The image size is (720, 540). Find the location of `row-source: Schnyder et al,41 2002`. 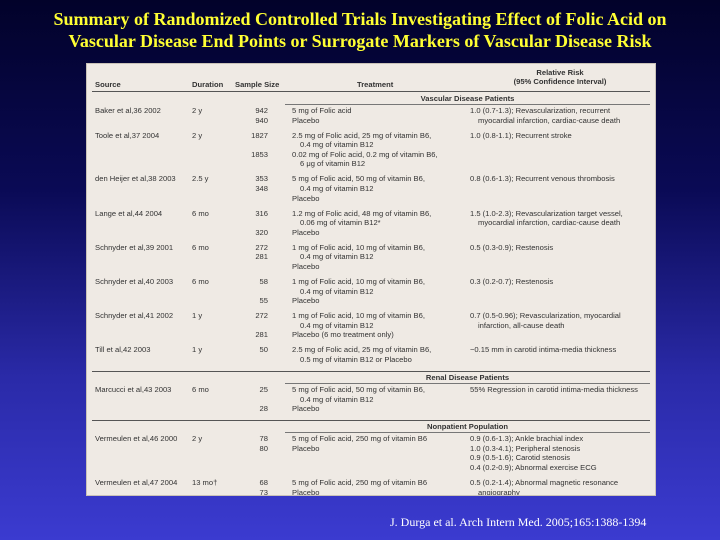

row-source: Schnyder et al,41 2002 is located at coordinates (134, 316).